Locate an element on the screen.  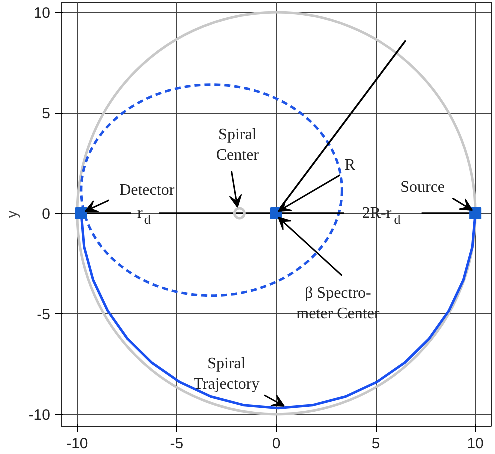
annotation: Source is located at coordinates (423, 187).